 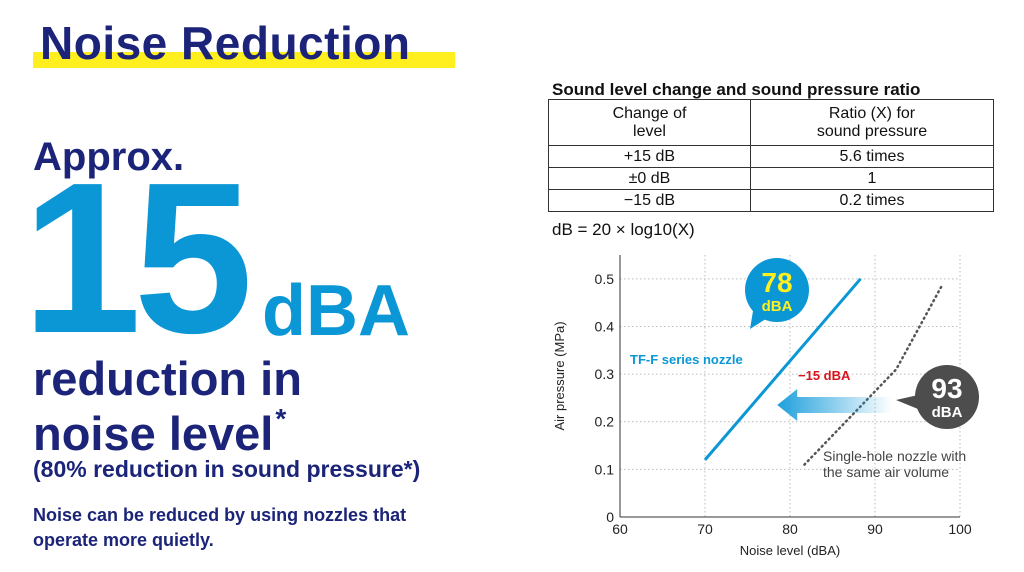 What do you see at coordinates (605, 374) in the screenshot?
I see `y-tick-label: 0.3` at bounding box center [605, 374].